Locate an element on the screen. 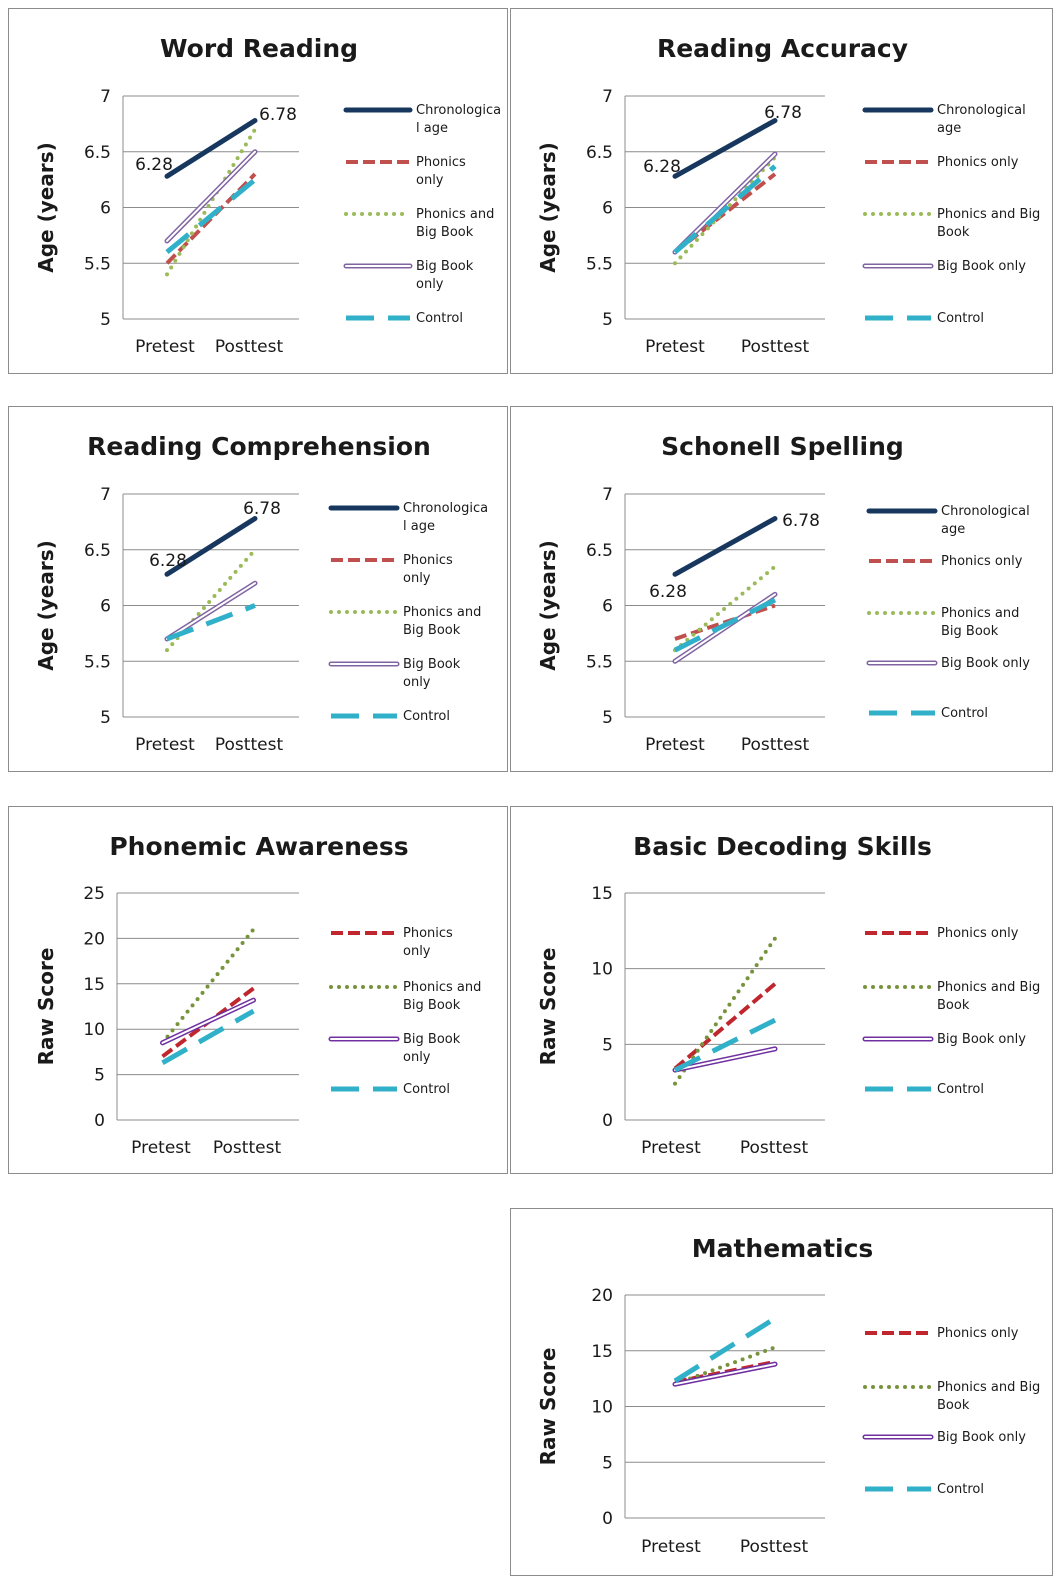 The image size is (1053, 1582). chart-title: Phonemic Awareness is located at coordinates (258, 846).